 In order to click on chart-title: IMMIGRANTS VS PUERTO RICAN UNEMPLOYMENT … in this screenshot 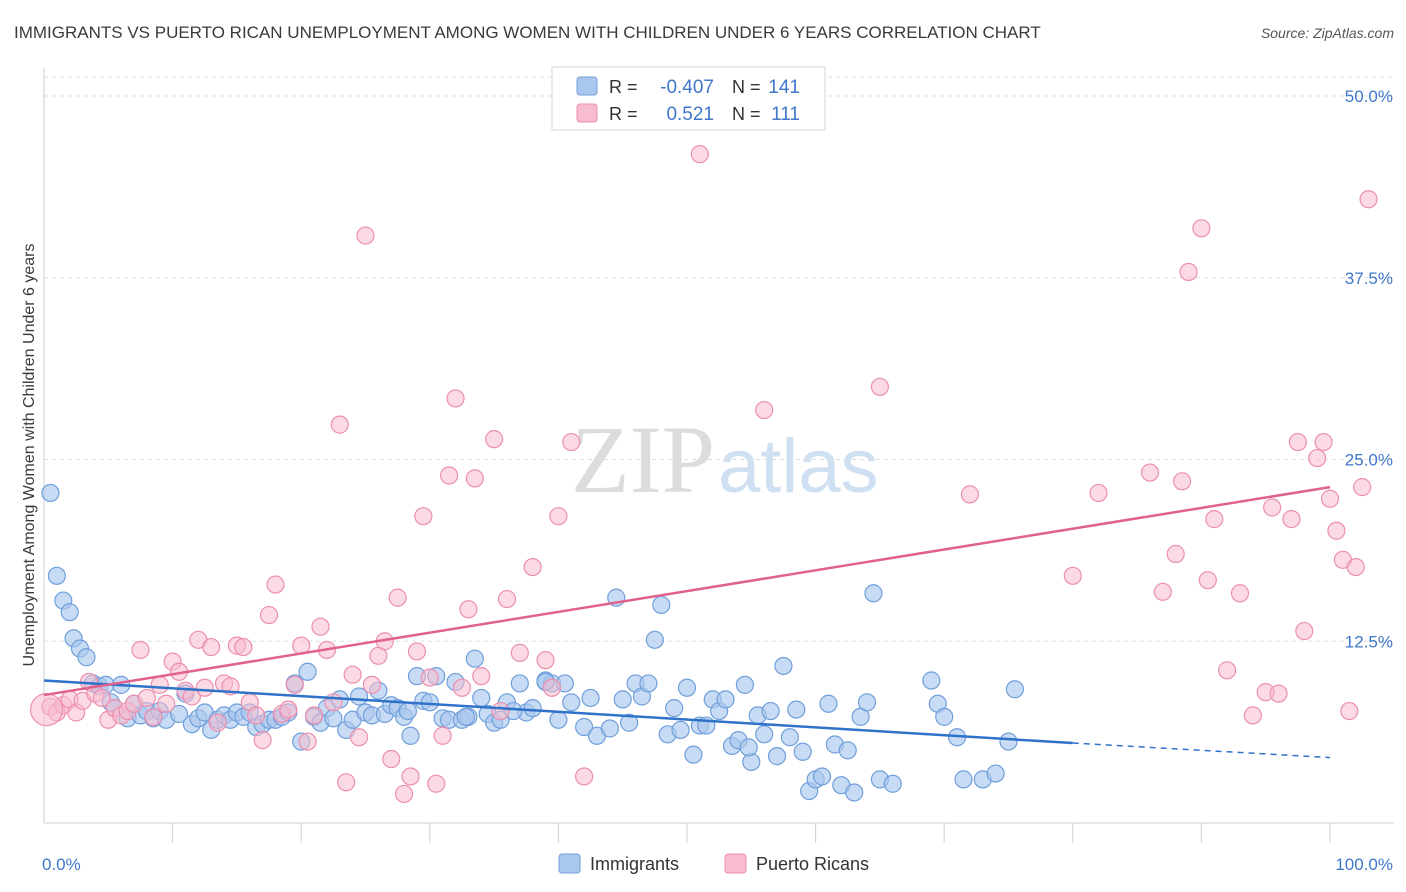, I will do `click(527, 32)`.